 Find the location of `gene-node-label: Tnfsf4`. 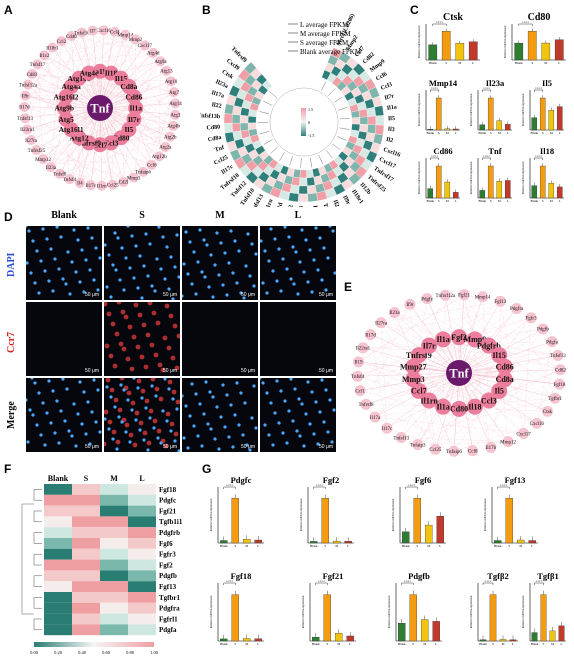

gene-node-label: Tnfsf4 is located at coordinates (70, 180).